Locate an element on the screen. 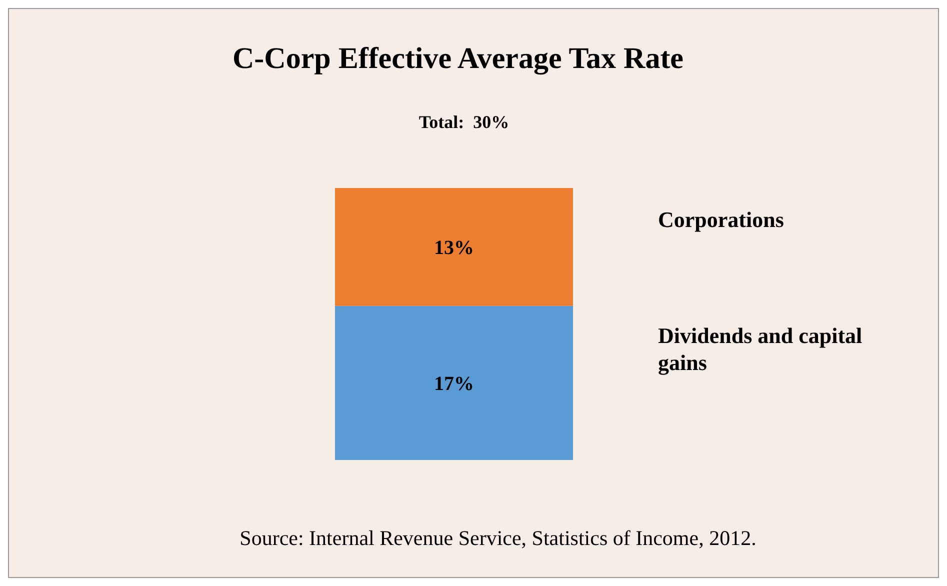  data-label: 17% is located at coordinates (454, 383).